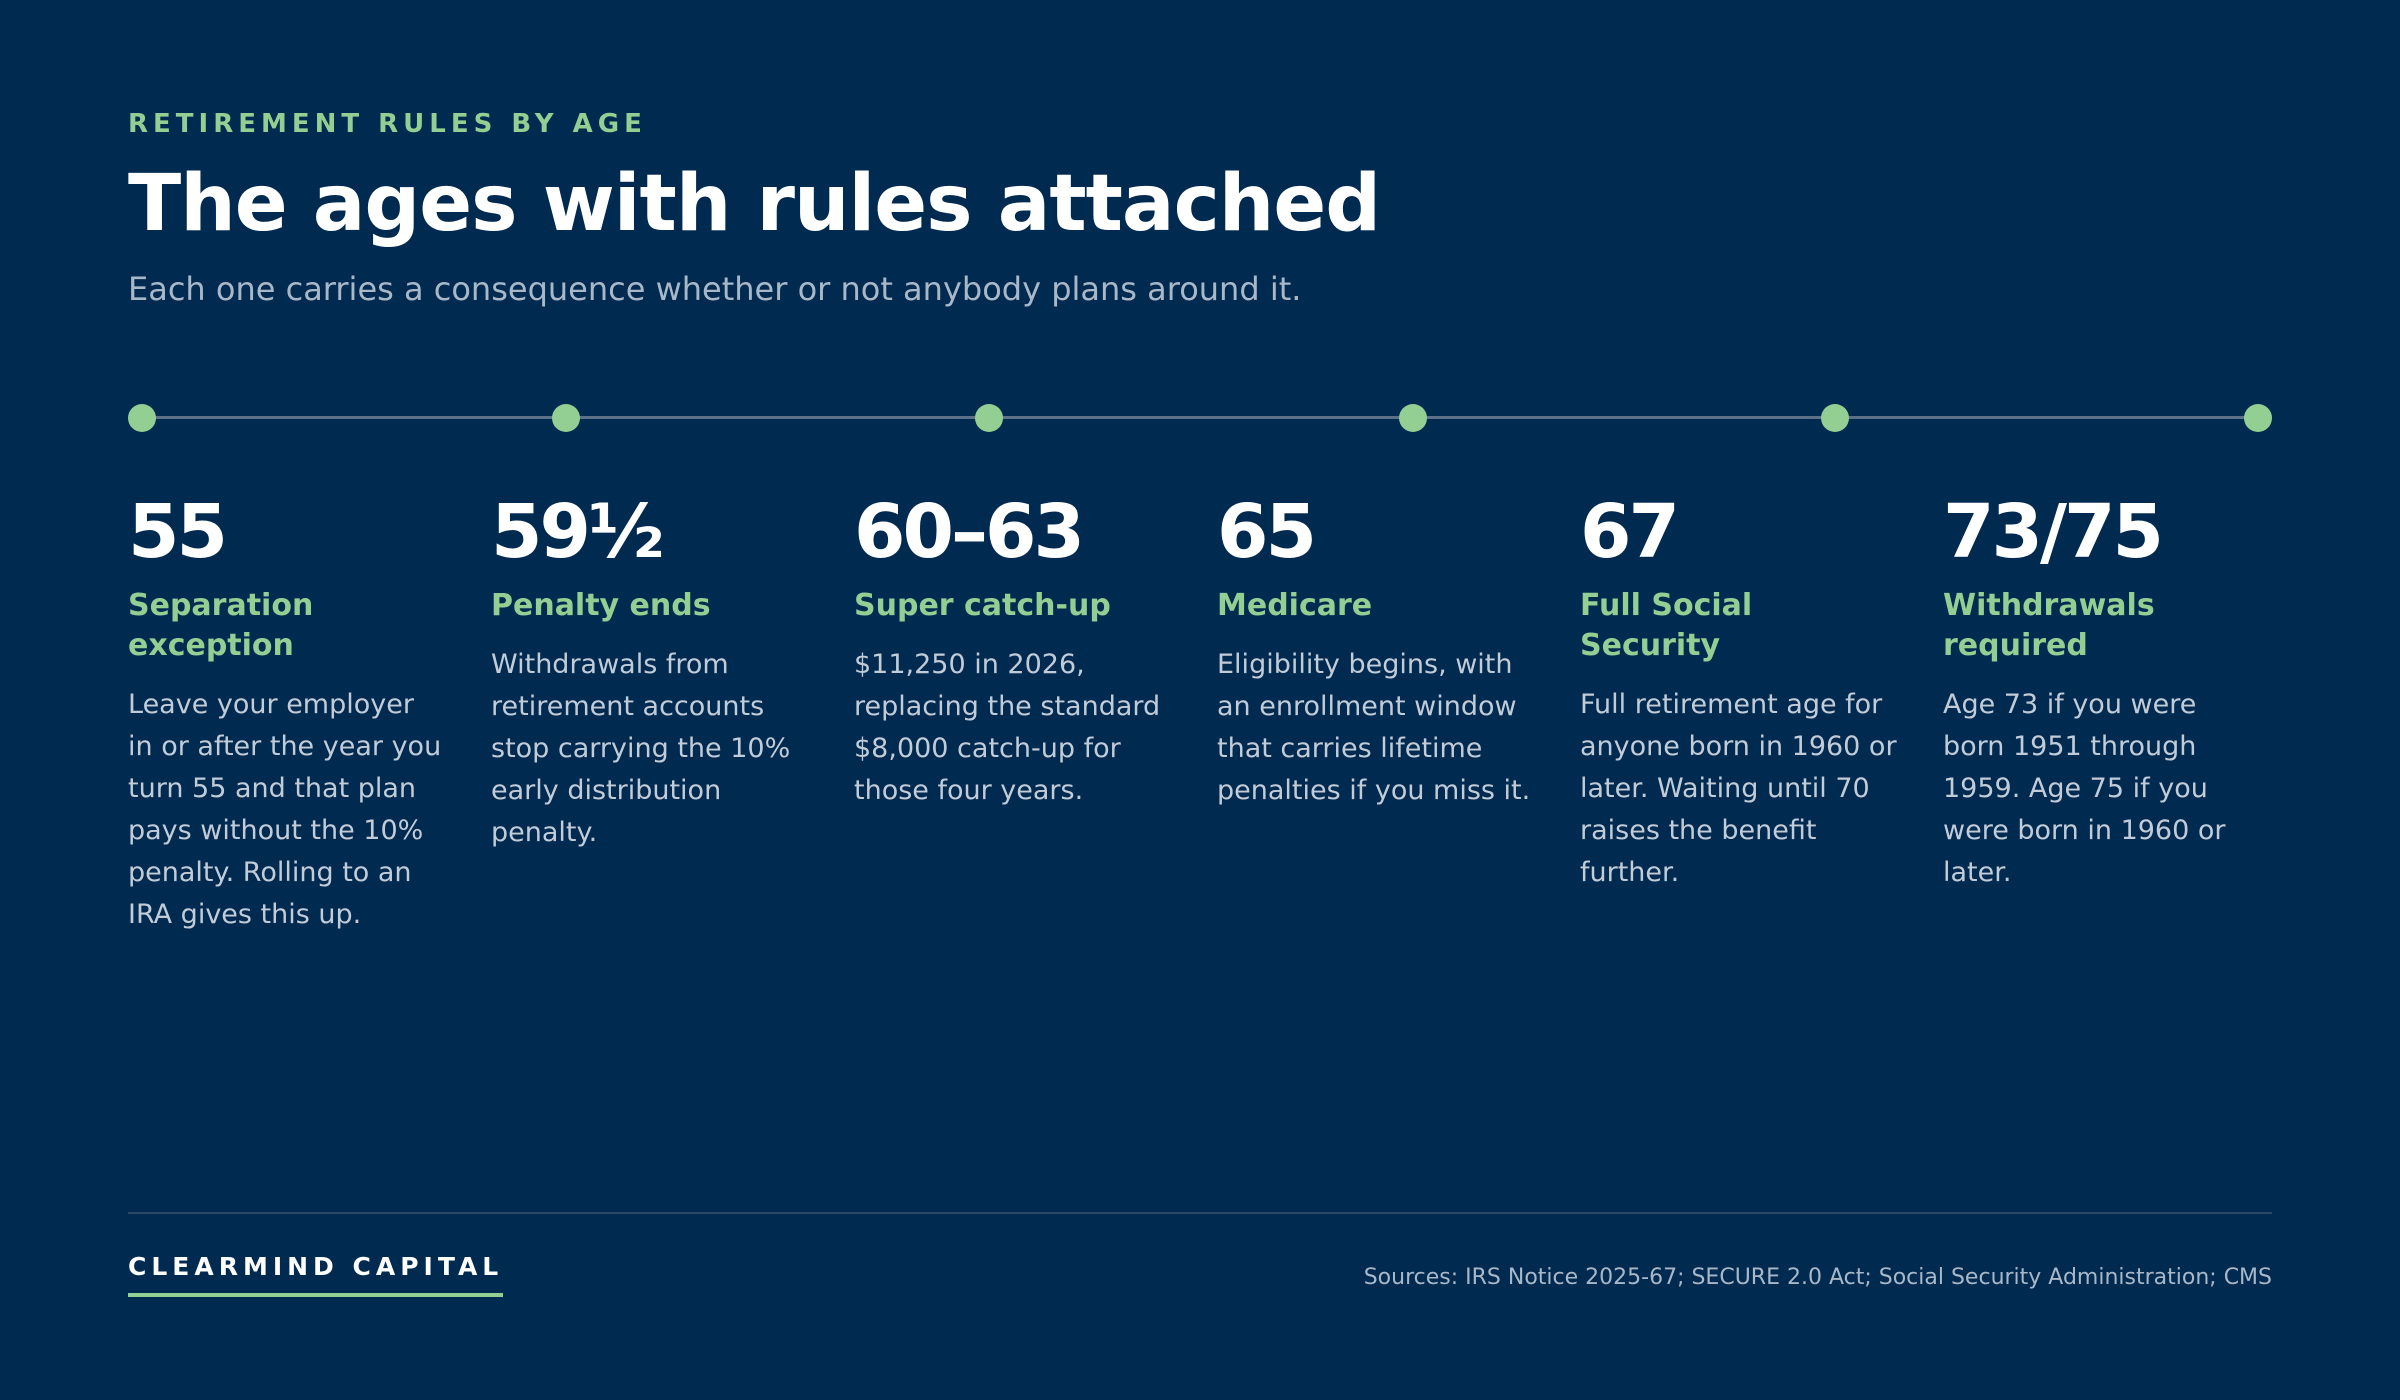 The height and width of the screenshot is (1400, 2400). What do you see at coordinates (316, 1274) in the screenshot?
I see `brand-logo: CLEARMIND CAPITAL` at bounding box center [316, 1274].